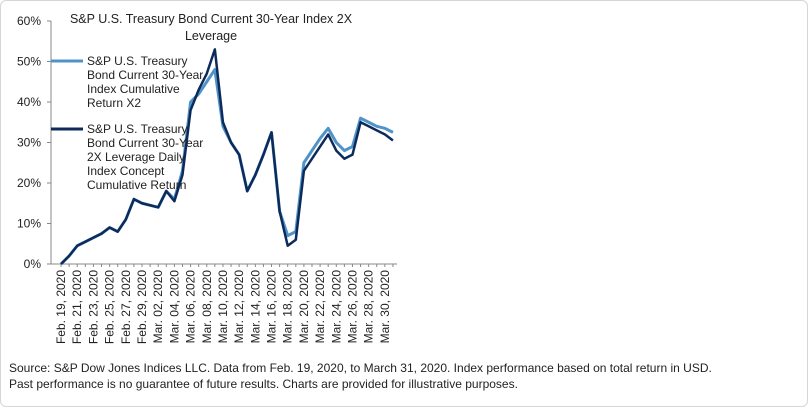 This screenshot has height=407, width=808. I want to click on x-tick-label: Mar. 02, 2020, so click(158, 307).